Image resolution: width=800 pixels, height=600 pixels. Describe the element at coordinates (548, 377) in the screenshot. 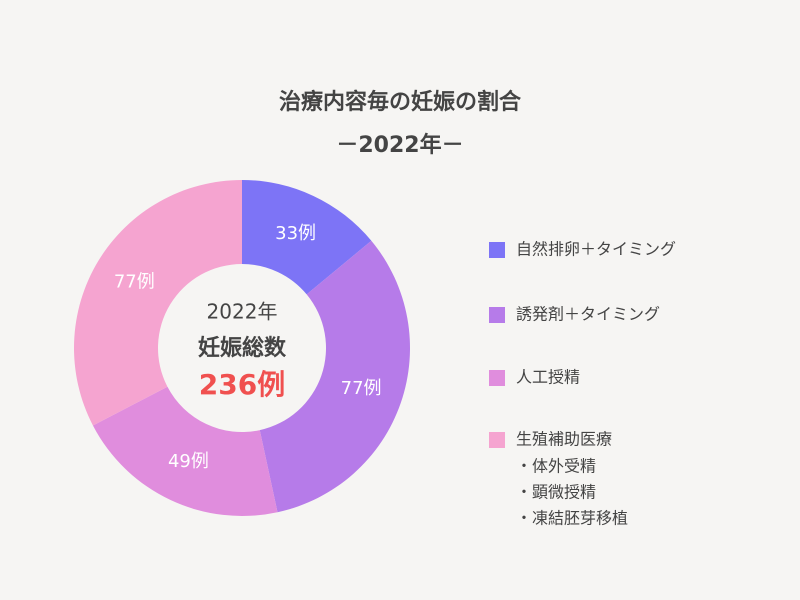

I see `legend-label: 人工授精` at that location.